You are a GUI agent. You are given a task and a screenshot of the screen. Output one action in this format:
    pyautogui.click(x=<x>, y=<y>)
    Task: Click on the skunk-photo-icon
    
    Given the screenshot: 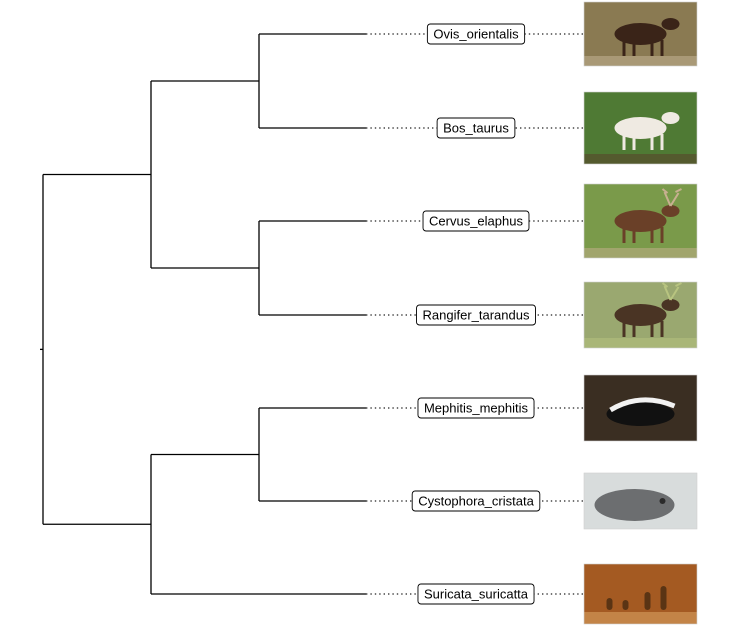 What is the action you would take?
    pyautogui.click(x=640, y=408)
    